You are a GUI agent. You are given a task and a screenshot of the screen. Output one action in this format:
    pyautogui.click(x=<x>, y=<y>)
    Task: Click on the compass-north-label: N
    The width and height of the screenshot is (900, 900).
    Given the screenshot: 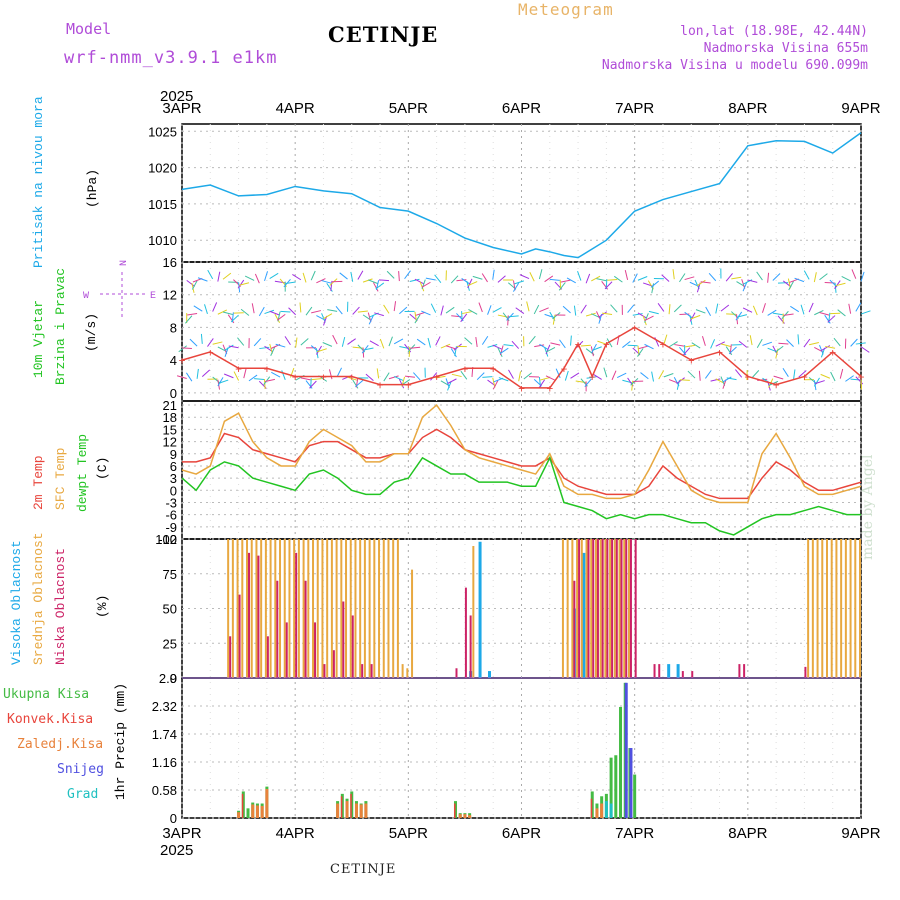 What is the action you would take?
    pyautogui.click(x=124, y=263)
    